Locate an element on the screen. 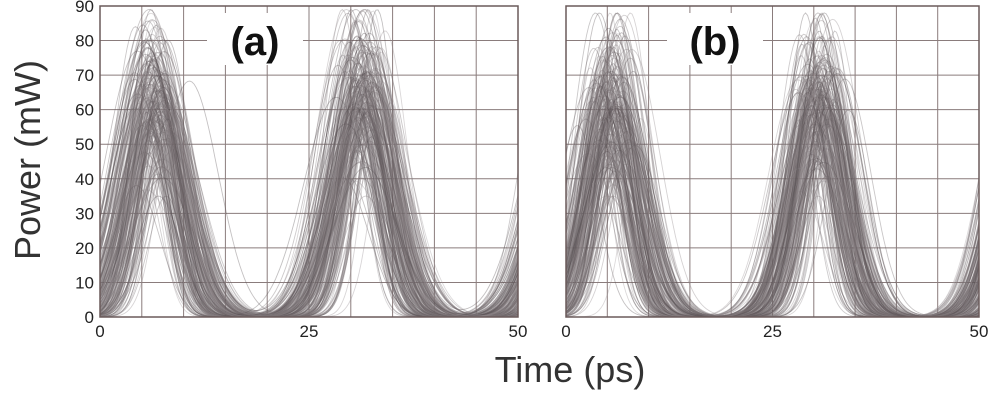  x-axis-label: Time (ps) is located at coordinates (570, 369).